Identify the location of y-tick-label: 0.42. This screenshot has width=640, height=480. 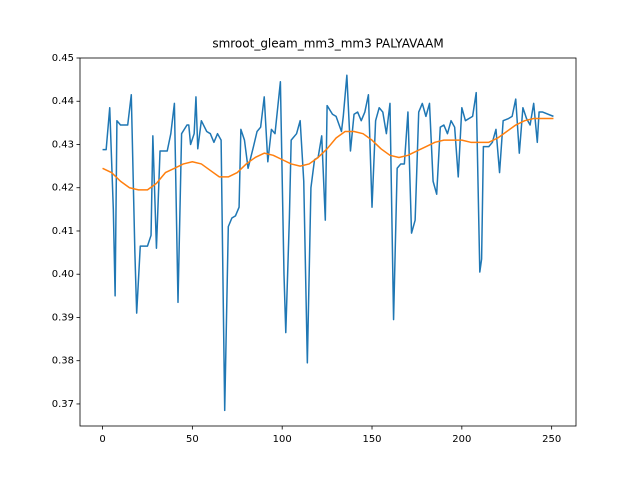
(63, 188).